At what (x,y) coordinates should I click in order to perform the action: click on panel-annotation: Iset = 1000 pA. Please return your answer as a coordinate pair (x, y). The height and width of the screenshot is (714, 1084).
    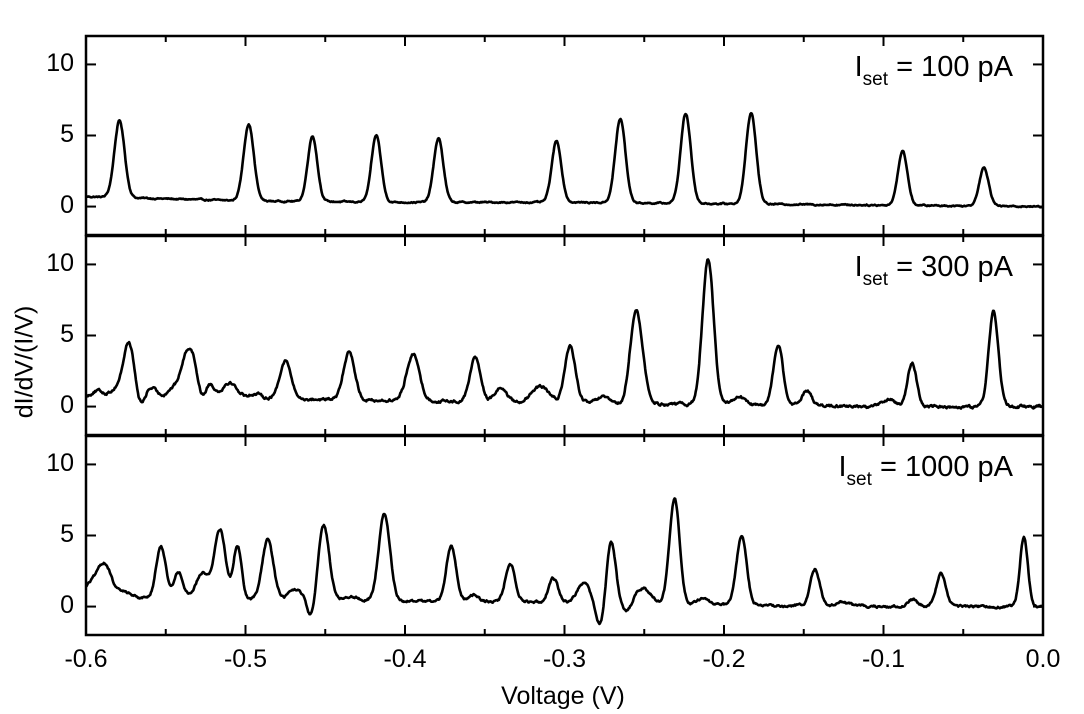
    Looking at the image, I should click on (925, 470).